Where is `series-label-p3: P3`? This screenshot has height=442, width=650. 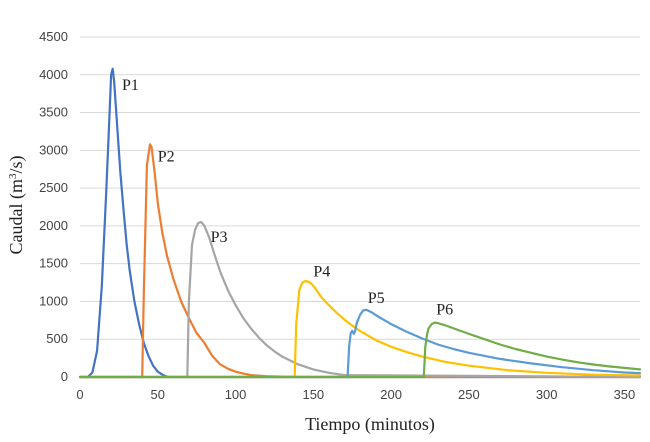 series-label-p3: P3 is located at coordinates (219, 237).